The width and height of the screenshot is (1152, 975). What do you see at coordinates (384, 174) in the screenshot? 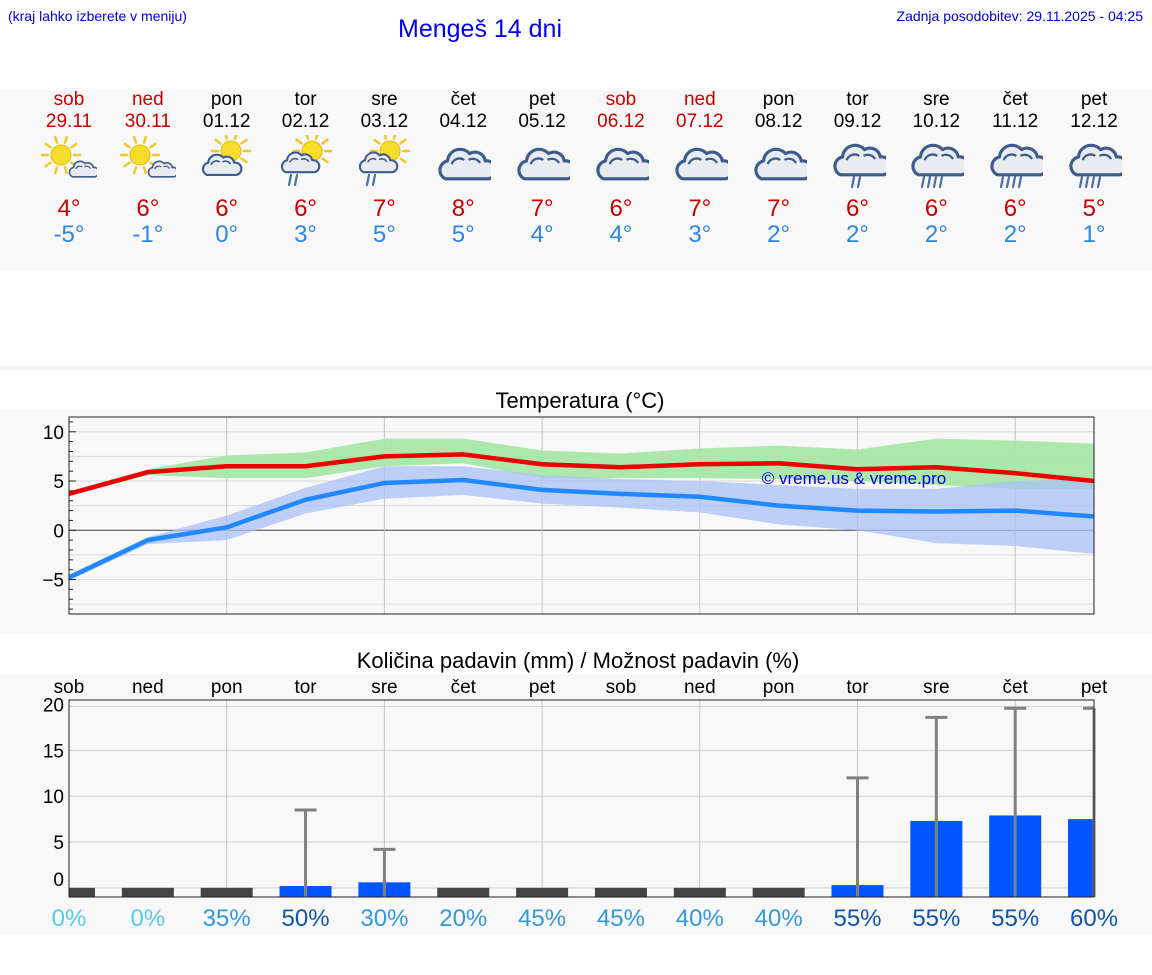
I see `day-column: sre 03.12 7° 5°` at bounding box center [384, 174].